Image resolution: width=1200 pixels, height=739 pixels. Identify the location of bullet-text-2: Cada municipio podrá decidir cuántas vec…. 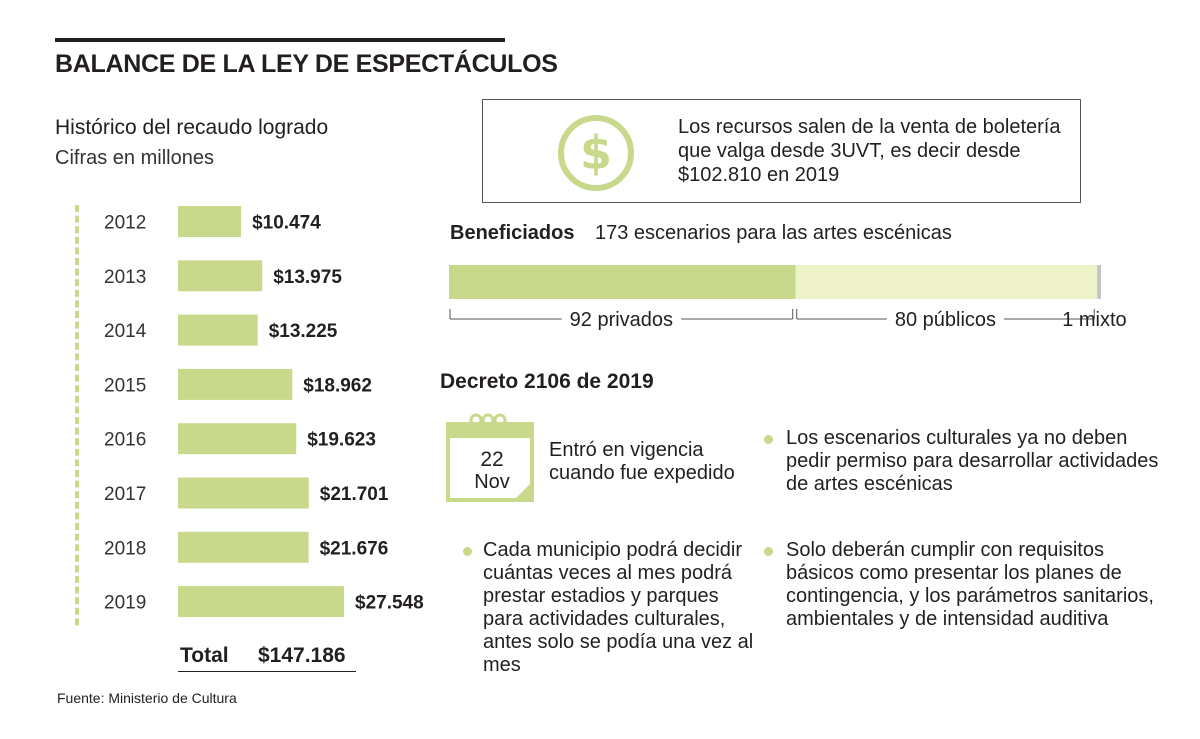
(618, 607).